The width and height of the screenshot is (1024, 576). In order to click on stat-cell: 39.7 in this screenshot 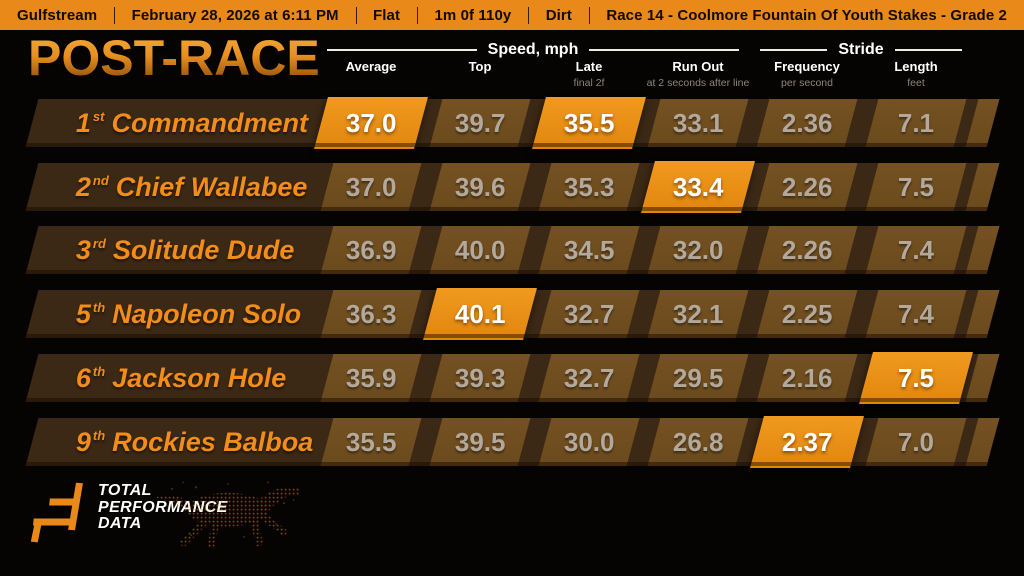, I will do `click(480, 123)`.